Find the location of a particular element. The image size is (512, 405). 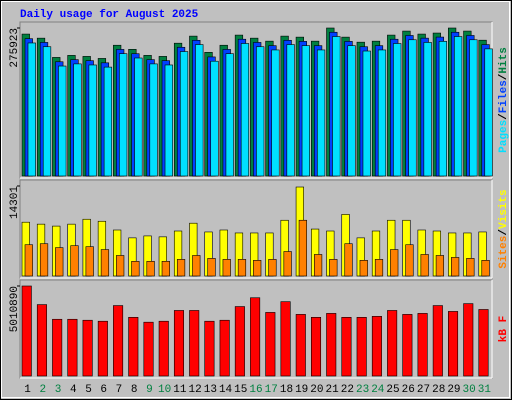

legend: Sites/Visits is located at coordinates (504, 228).